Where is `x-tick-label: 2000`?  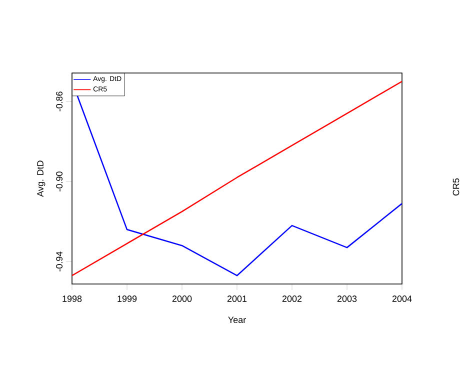 x-tick-label: 2000 is located at coordinates (182, 299).